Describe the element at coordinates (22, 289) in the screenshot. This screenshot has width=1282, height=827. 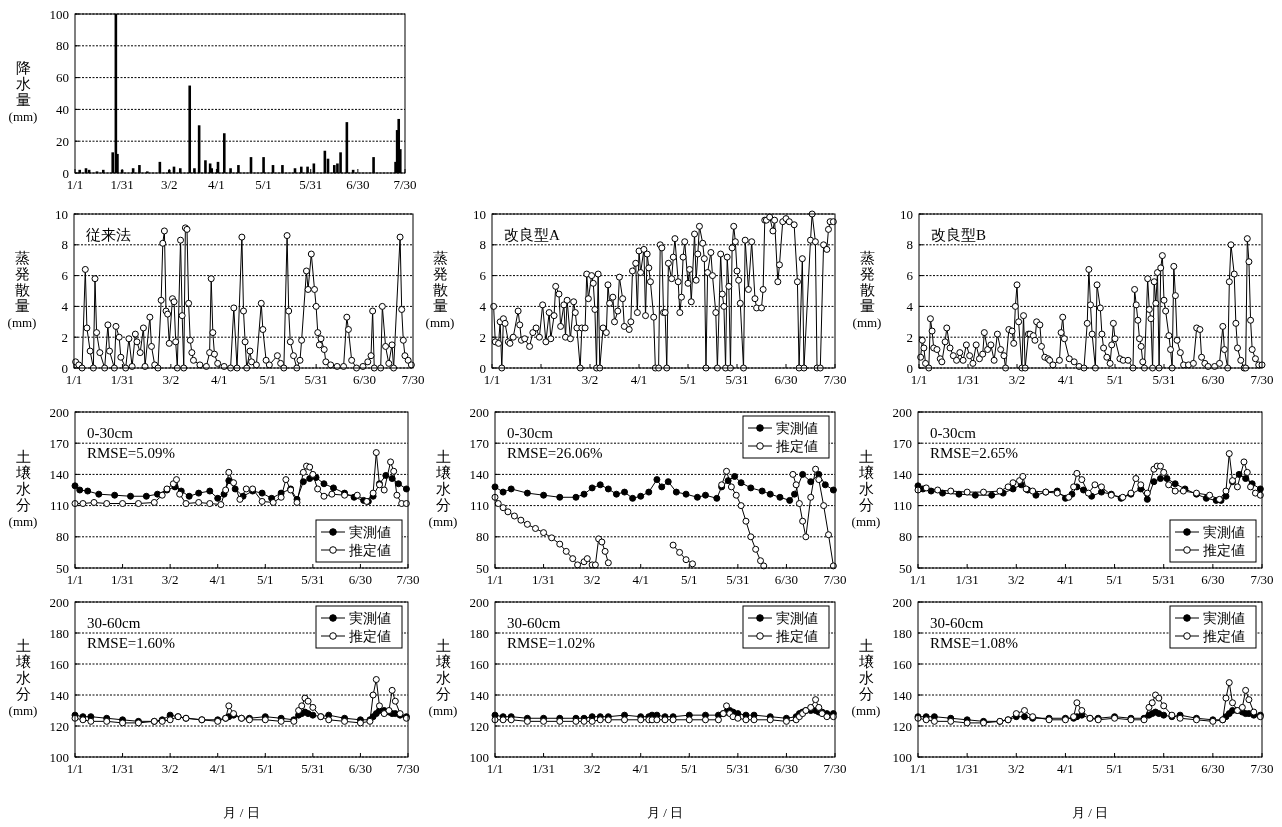
I see `y-axis-title: 蒸発散量(mm)` at that location.